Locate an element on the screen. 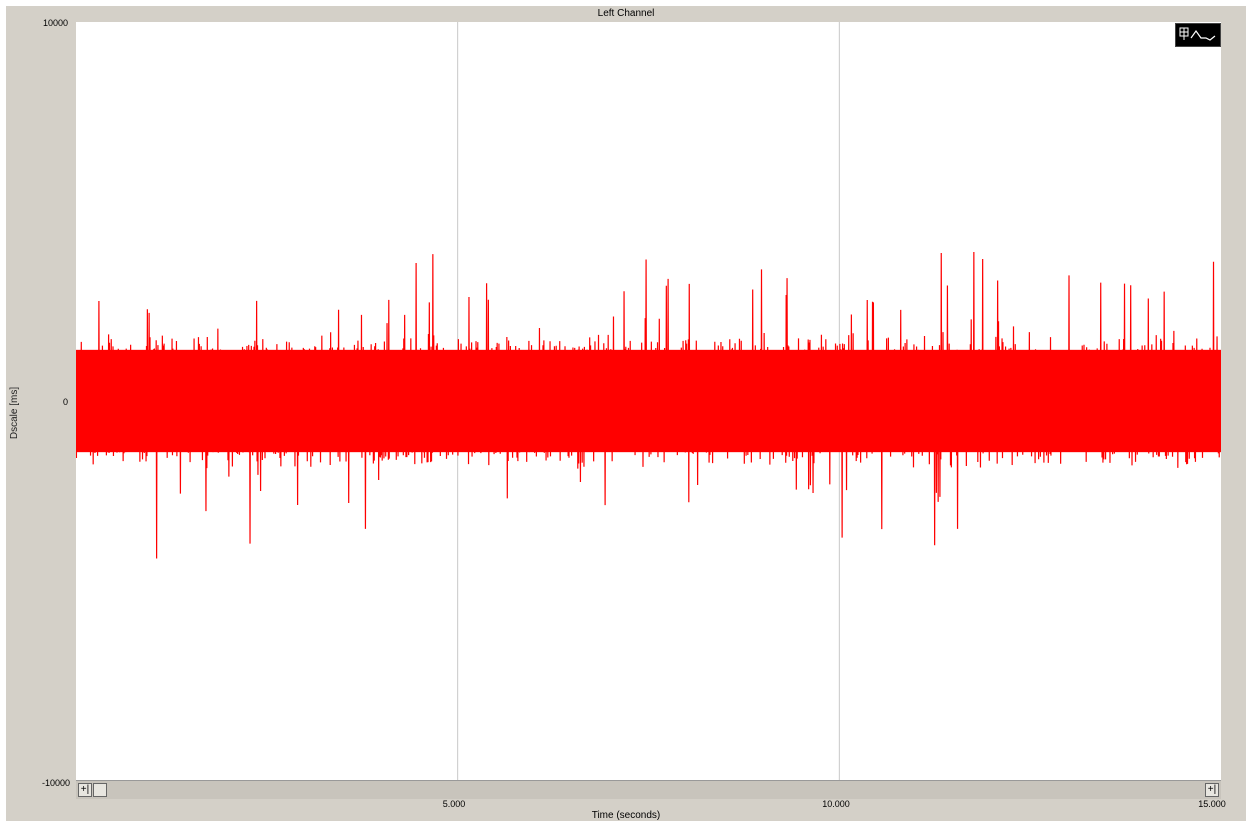 This screenshot has width=1247, height=821. scrollbar-thumb is located at coordinates (100, 790).